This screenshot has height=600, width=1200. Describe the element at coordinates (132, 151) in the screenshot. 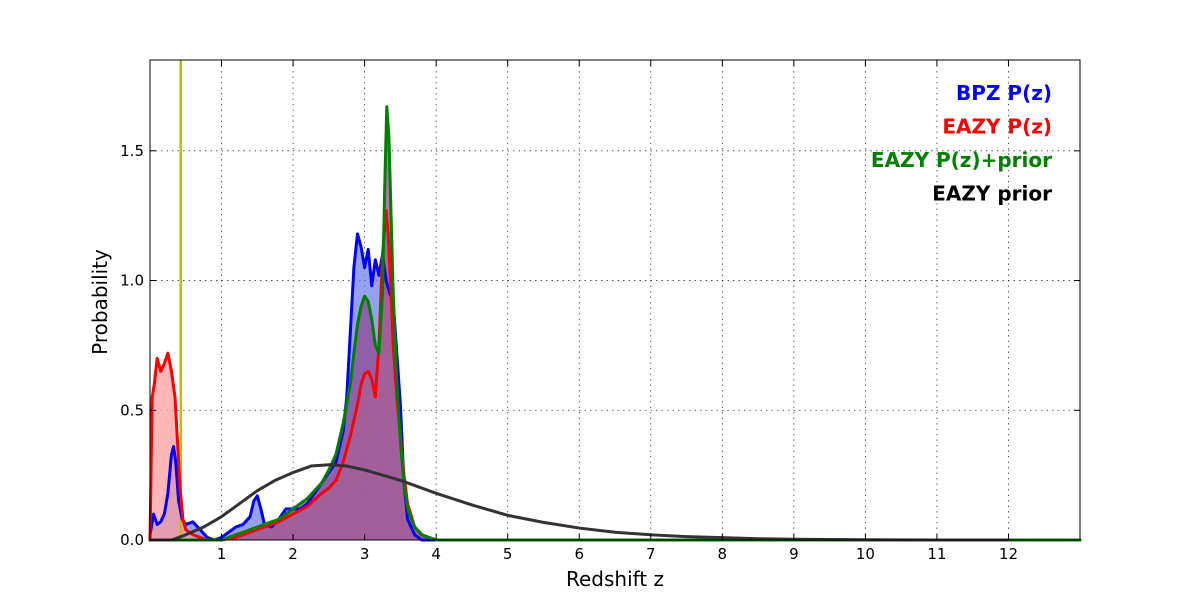

I see `y-tick-label: 1.5` at that location.